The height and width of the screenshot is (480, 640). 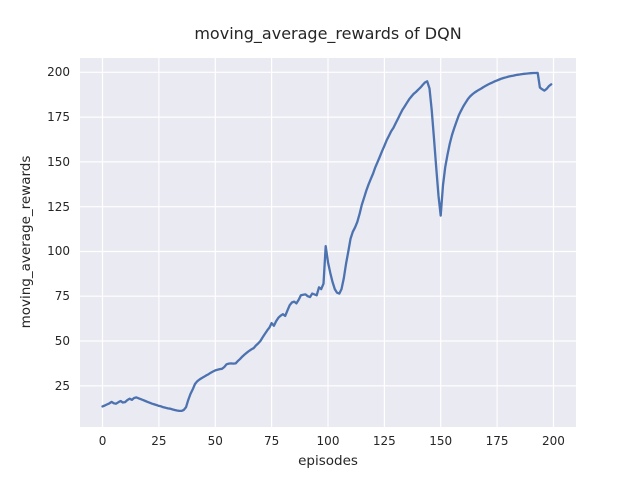 I want to click on y-tick-label: 50, so click(x=62, y=341).